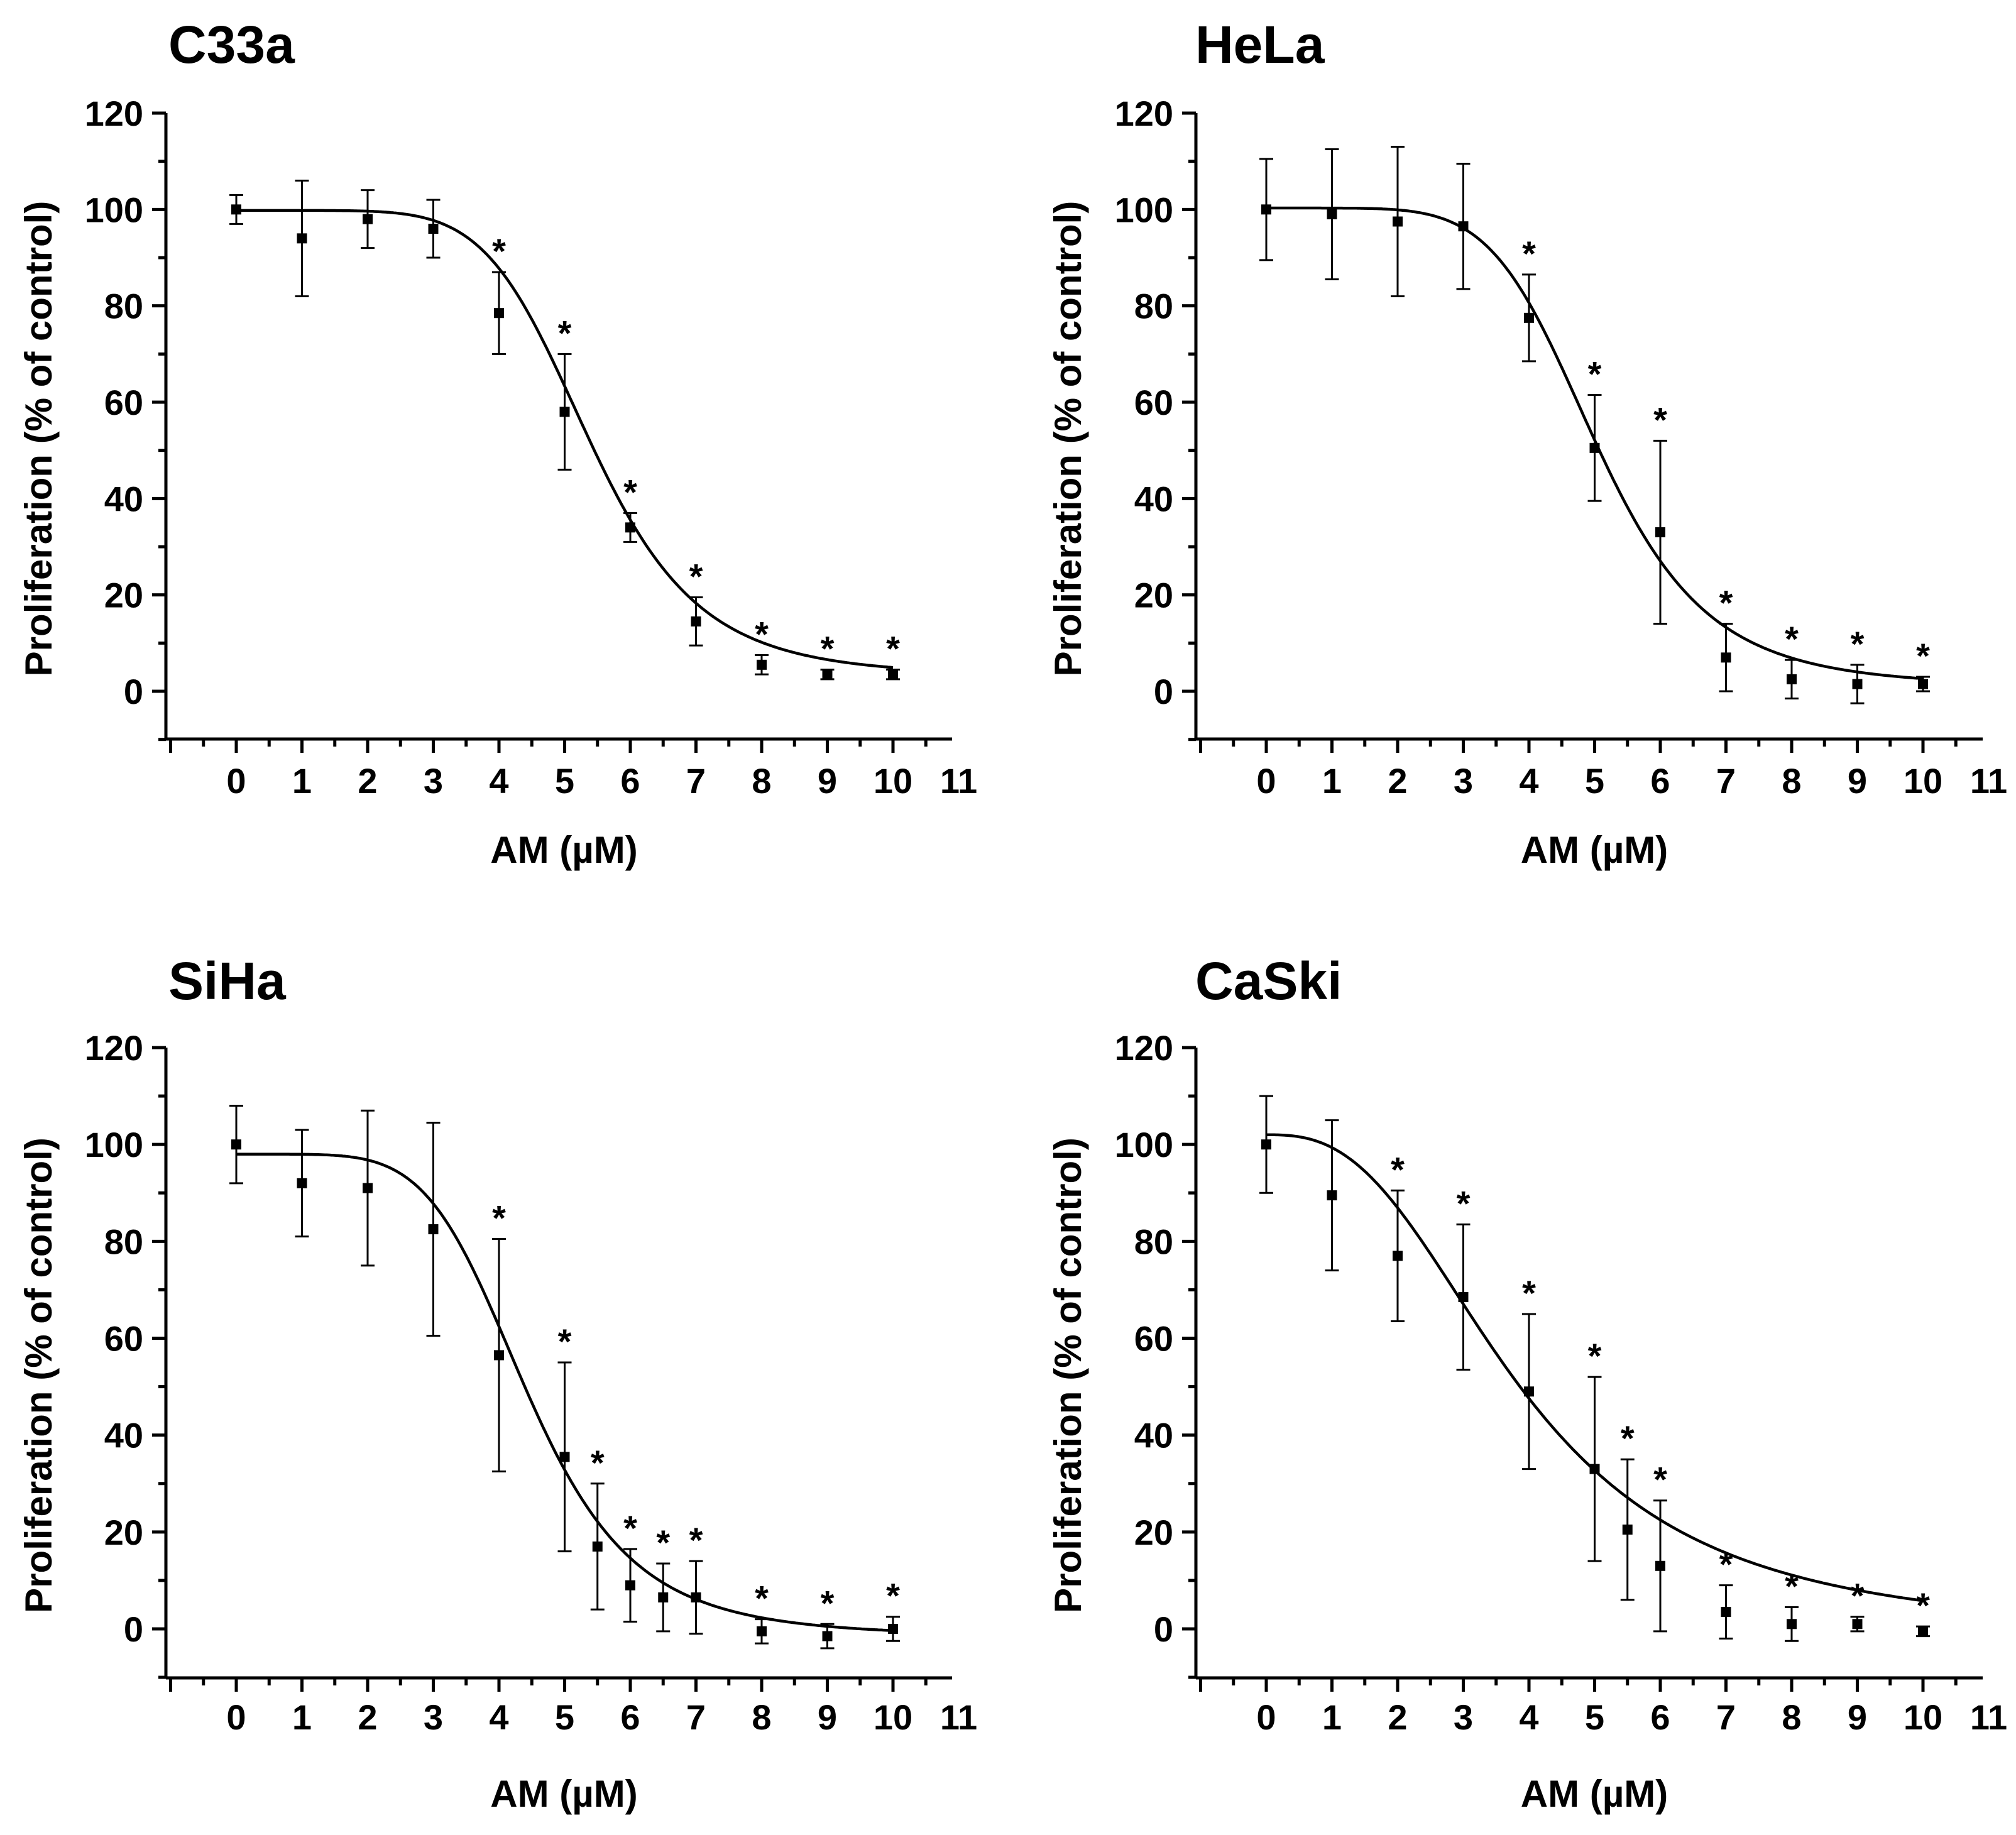 The width and height of the screenshot is (2016, 1835). Describe the element at coordinates (1791, 781) in the screenshot. I see `x-tick-label: 8` at that location.